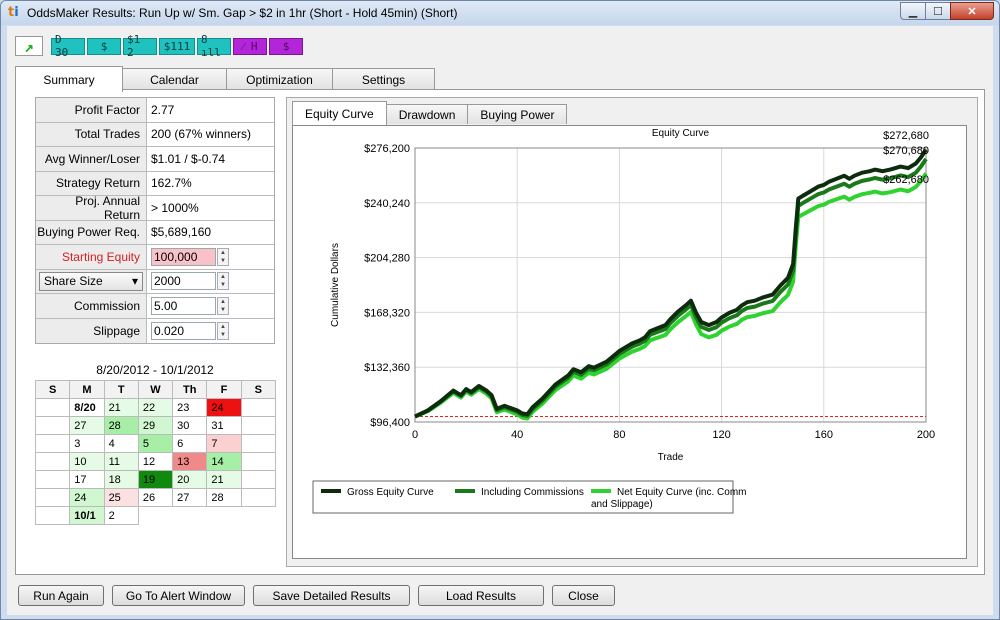 The height and width of the screenshot is (620, 1000). Describe the element at coordinates (155, 461) in the screenshot. I see `calendar-day-cell: 12` at that location.